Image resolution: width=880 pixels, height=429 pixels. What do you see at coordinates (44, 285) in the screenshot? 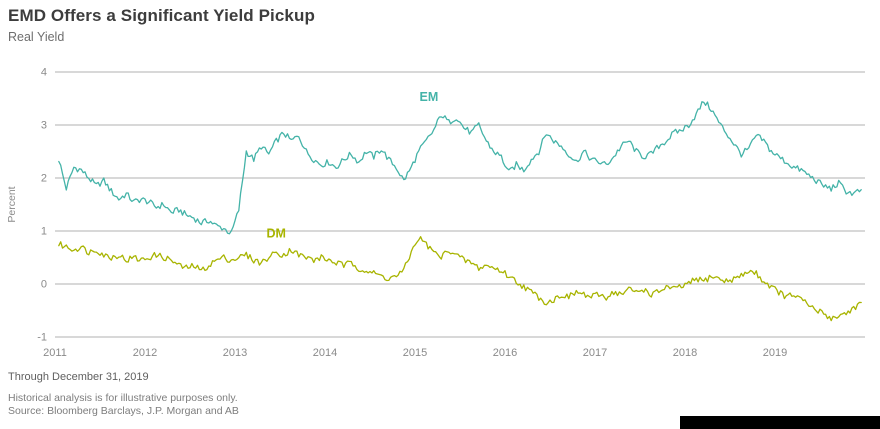
I see `y-tick-label: 0` at bounding box center [44, 285].